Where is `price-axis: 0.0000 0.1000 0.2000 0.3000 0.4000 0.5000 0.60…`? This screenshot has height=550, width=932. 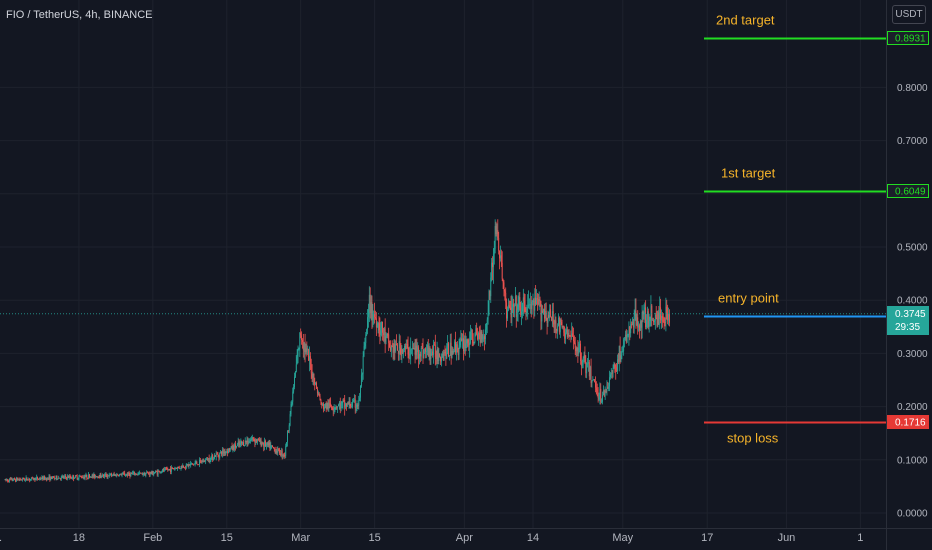
price-axis: 0.0000 0.1000 0.2000 0.3000 0.4000 0.5000 0.60… is located at coordinates (907, 275).